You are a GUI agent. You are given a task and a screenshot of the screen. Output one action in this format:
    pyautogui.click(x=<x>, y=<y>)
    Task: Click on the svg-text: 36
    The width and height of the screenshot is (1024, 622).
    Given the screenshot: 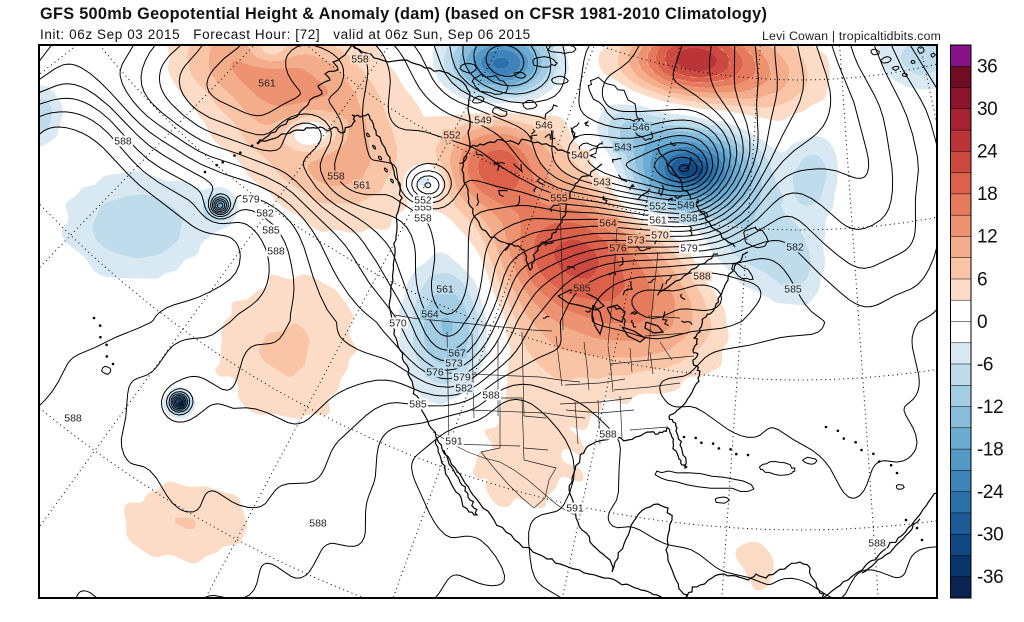 What is the action you would take?
    pyautogui.click(x=987, y=67)
    